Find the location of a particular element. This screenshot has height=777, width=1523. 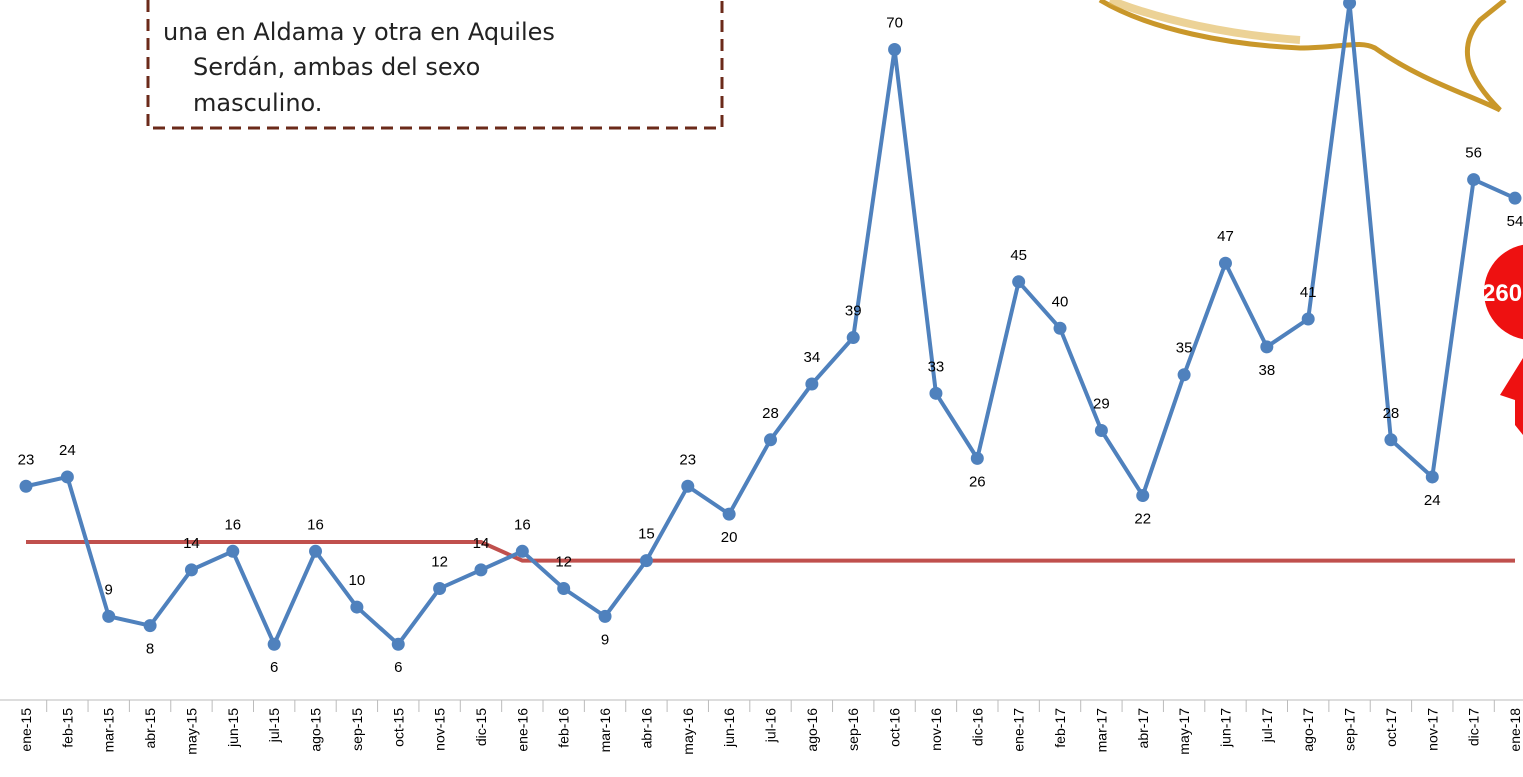

x-tick-label: jul-15 is located at coordinates (274, 725).